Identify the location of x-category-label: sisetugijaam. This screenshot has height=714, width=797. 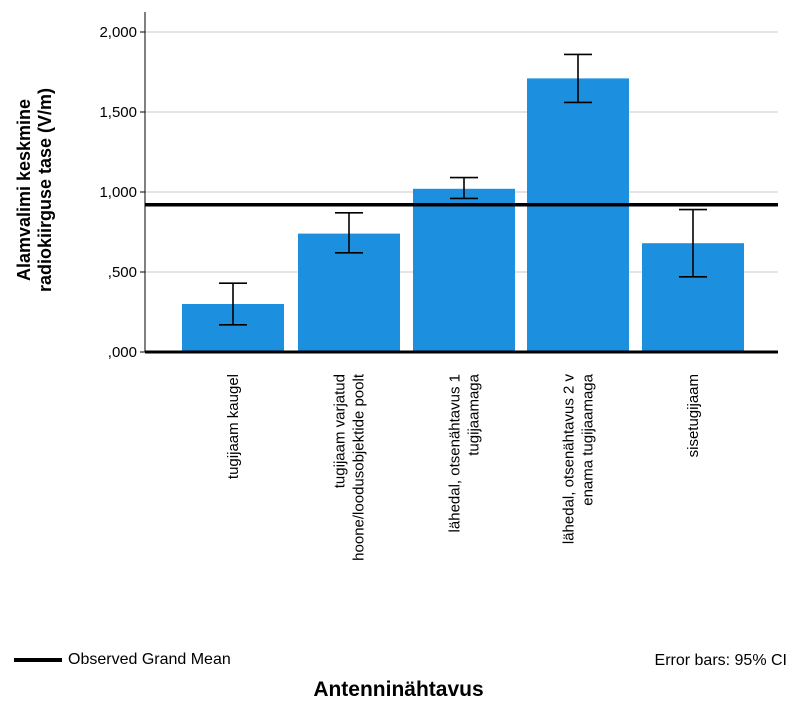
(693, 415).